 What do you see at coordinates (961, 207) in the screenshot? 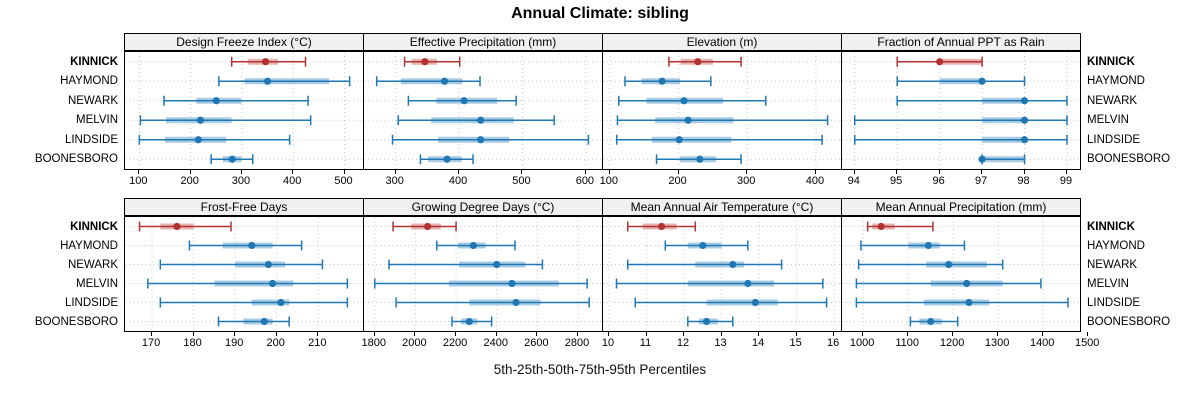
I see `panel-strip-title: Mean Annual Precipitation (mm)` at bounding box center [961, 207].